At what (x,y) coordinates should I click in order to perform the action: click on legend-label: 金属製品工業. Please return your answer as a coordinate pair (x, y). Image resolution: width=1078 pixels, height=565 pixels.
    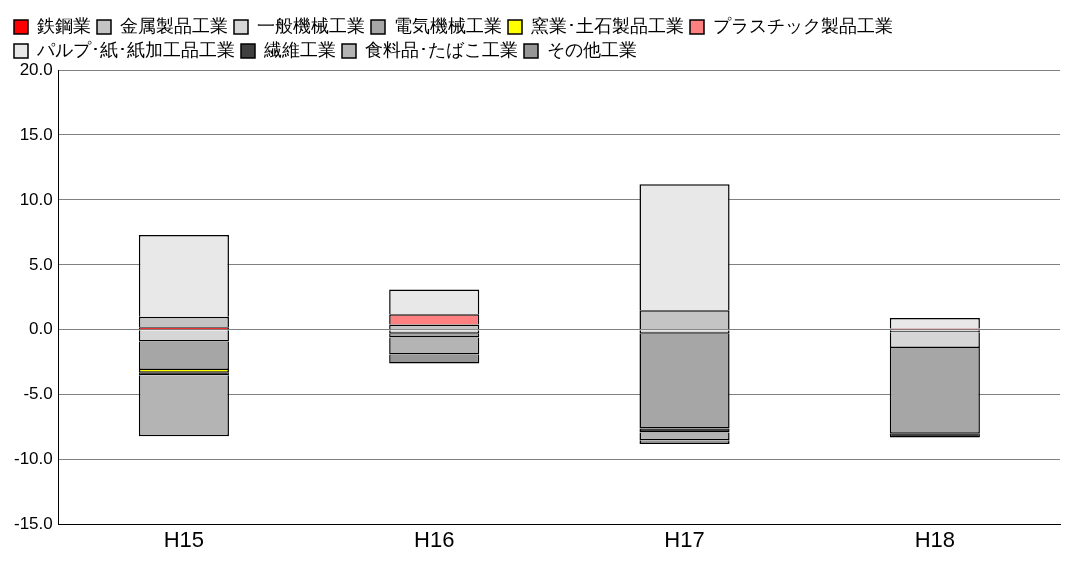
    Looking at the image, I should click on (174, 25).